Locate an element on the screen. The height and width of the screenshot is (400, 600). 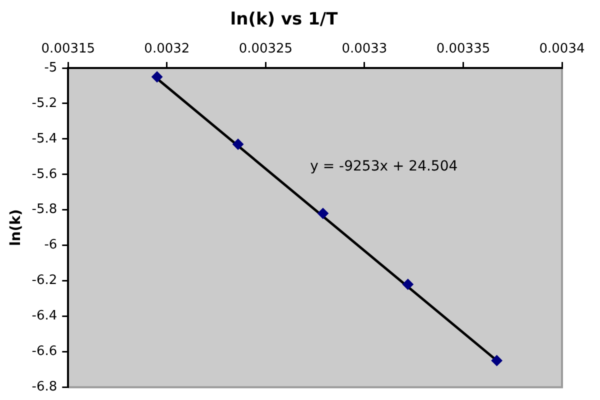
y-tick-label: -6.4 is located at coordinates (45, 316).